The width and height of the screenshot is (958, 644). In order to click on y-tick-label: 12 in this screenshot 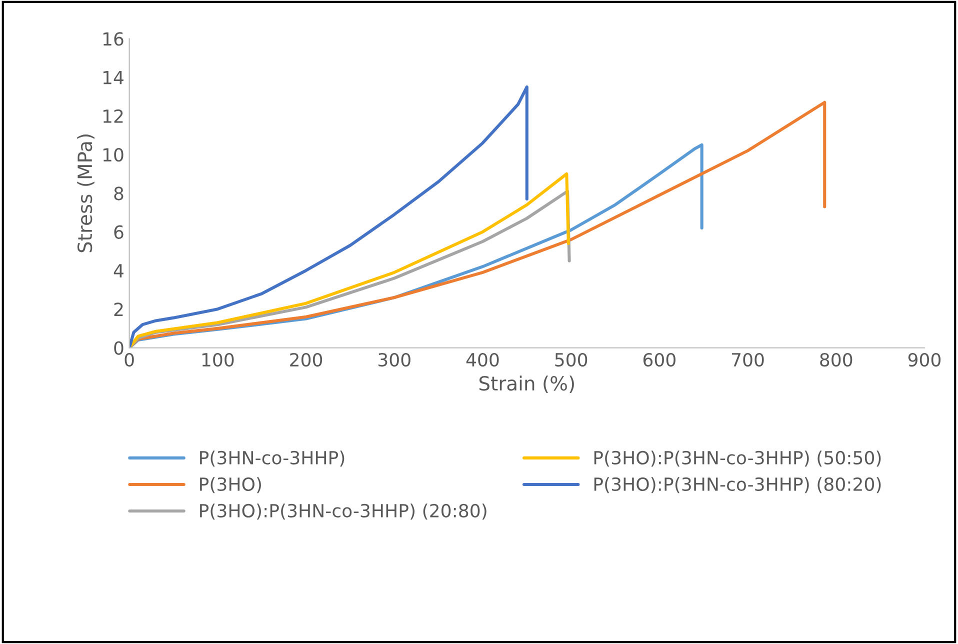, I will do `click(113, 116)`.